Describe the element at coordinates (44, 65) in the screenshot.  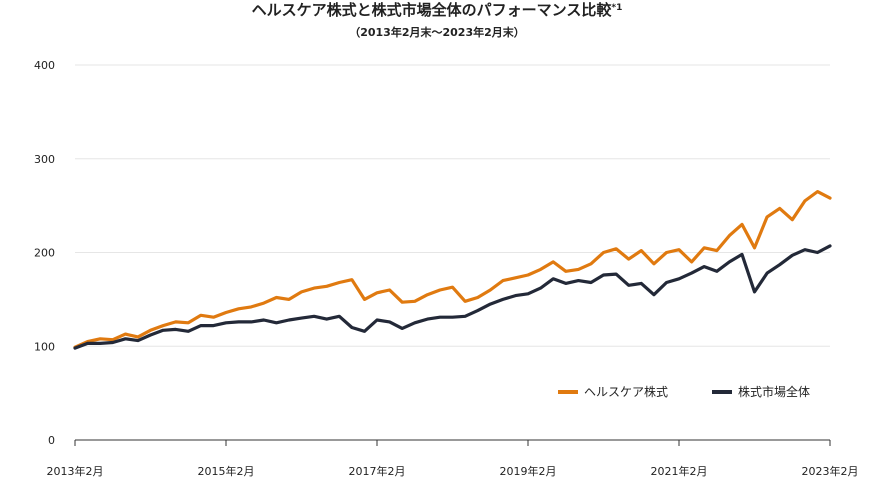
I see `y-tick-label: 400` at that location.